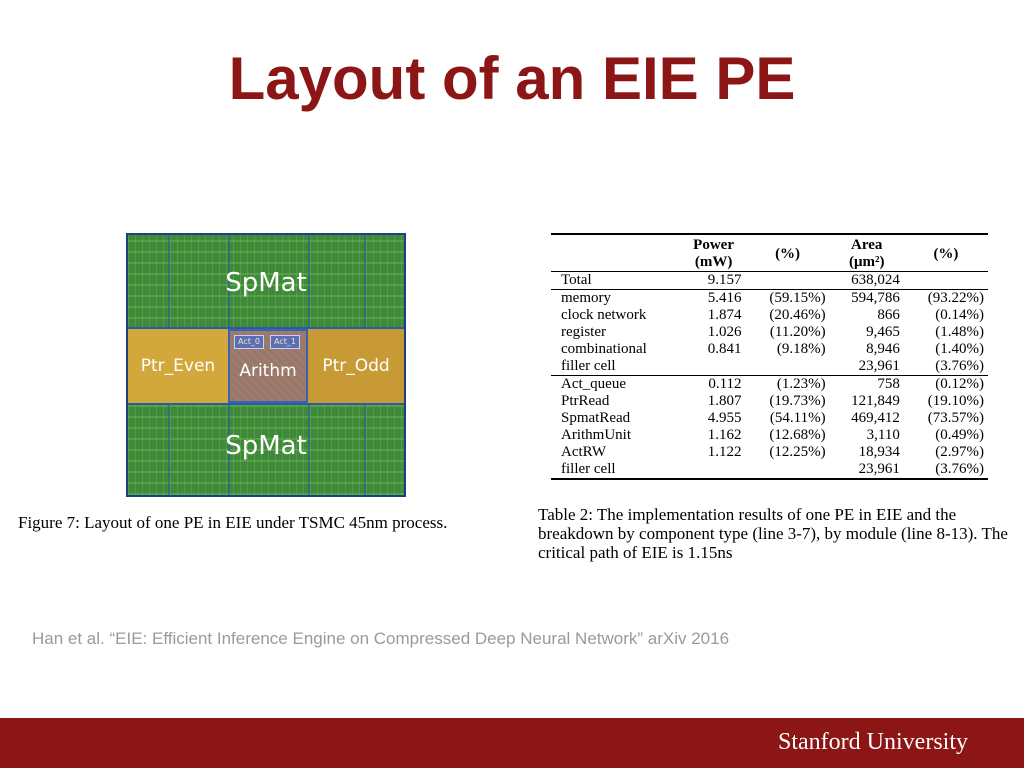  What do you see at coordinates (797, 418) in the screenshot?
I see `row-power-pct: (54.11%)` at bounding box center [797, 418].